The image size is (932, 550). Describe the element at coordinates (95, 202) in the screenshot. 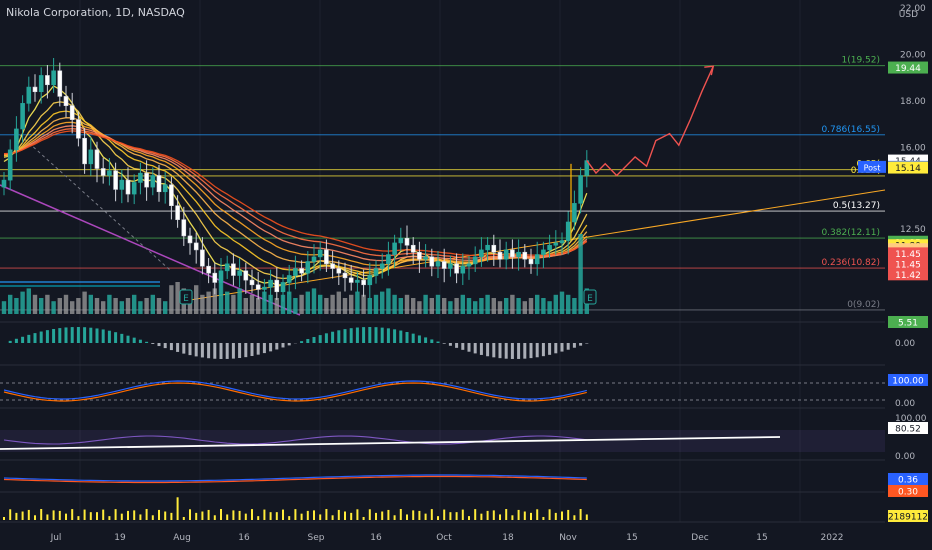

I see `dashed-trendline` at that location.